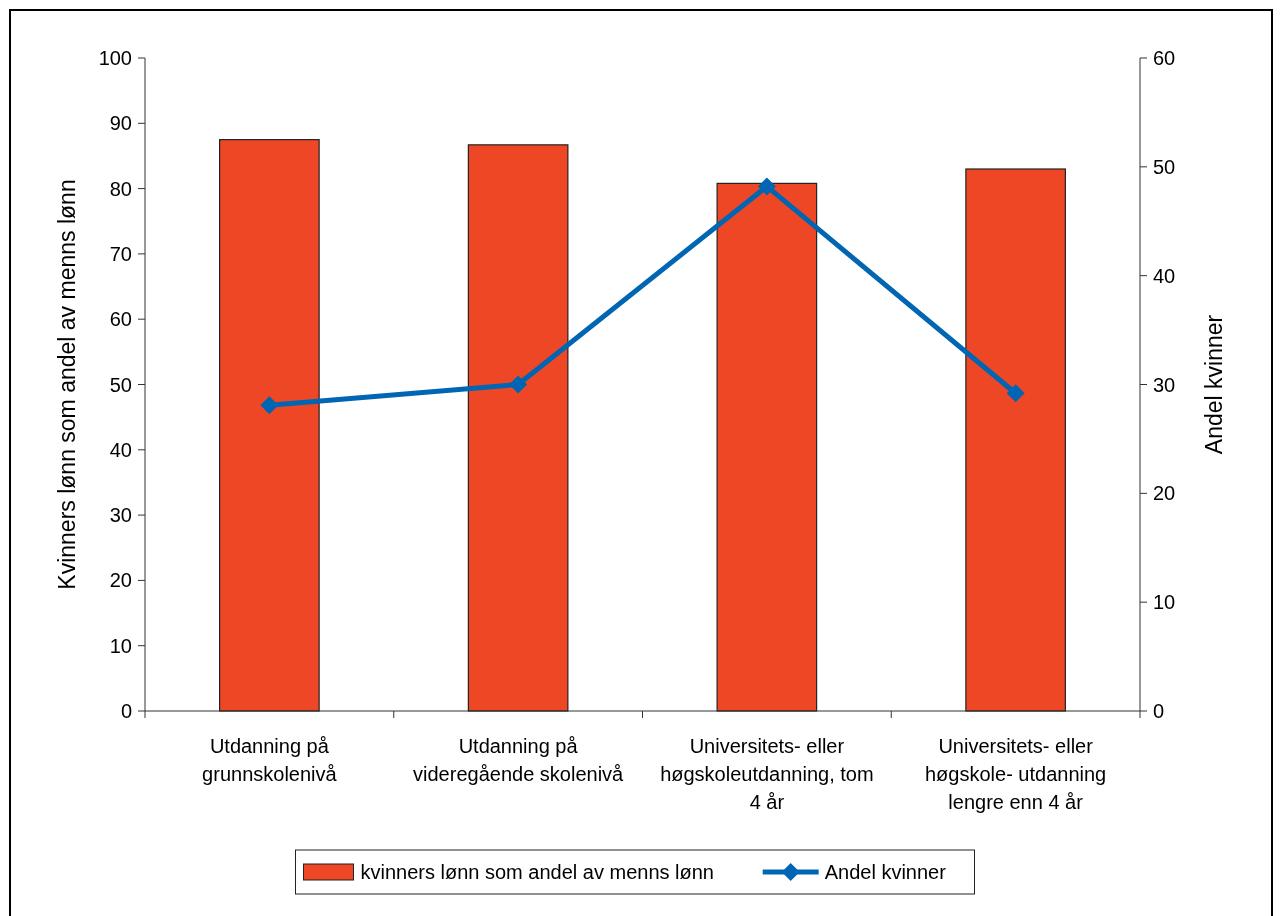 This screenshot has height=916, width=1280. I want to click on y-tick-label: 40, so click(120, 449).